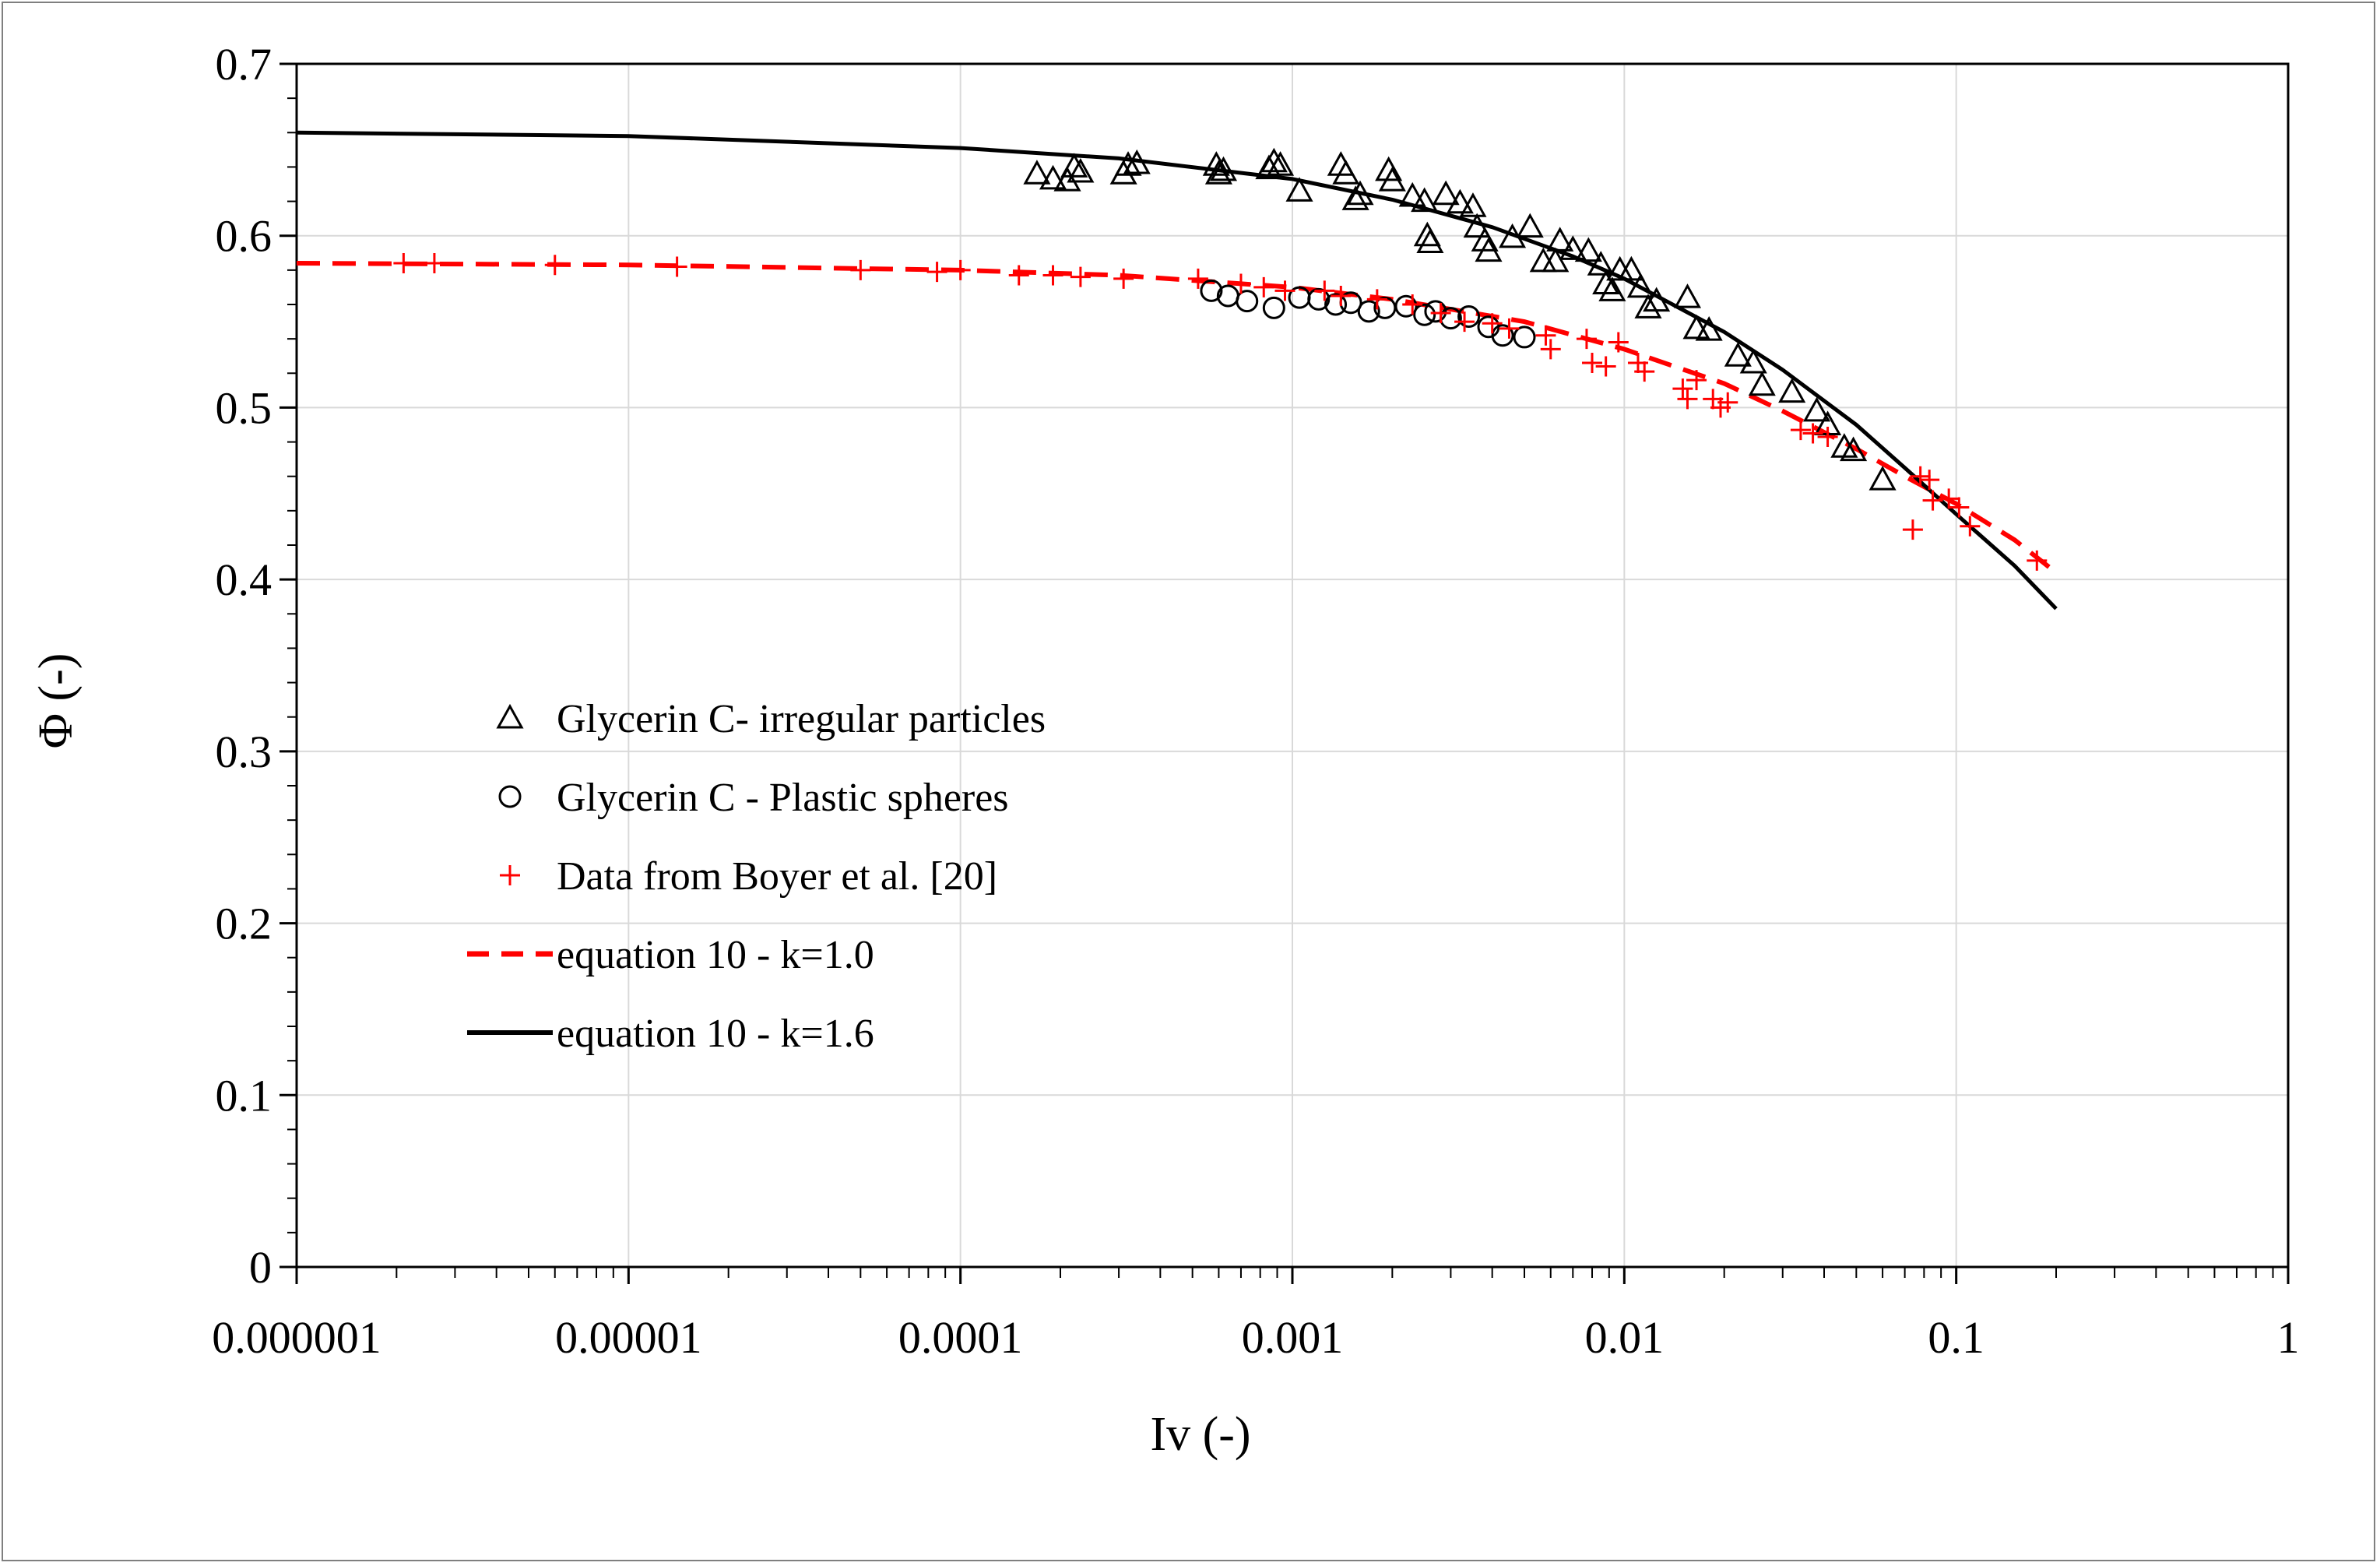 This screenshot has width=2380, height=1566. Describe the element at coordinates (715, 1034) in the screenshot. I see `legend-label: equation 10 - k=1.6` at that location.